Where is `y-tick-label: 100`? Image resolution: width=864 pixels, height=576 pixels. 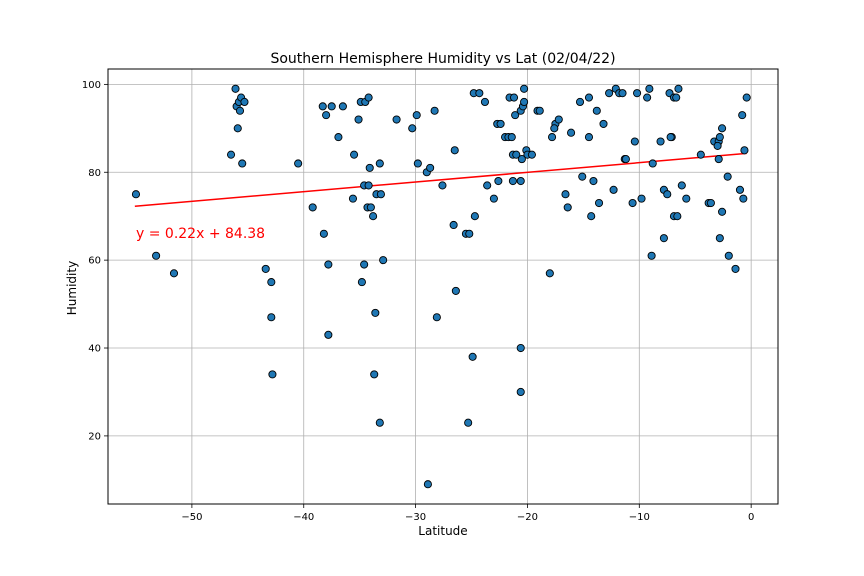 y-tick-label: 100 is located at coordinates (91, 85).